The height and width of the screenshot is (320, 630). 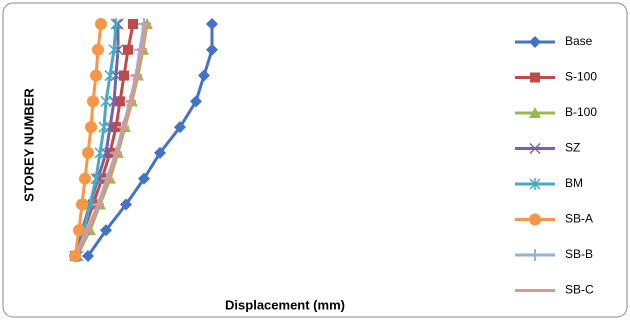 What do you see at coordinates (579, 290) in the screenshot?
I see `legend-label: SB-C` at bounding box center [579, 290].